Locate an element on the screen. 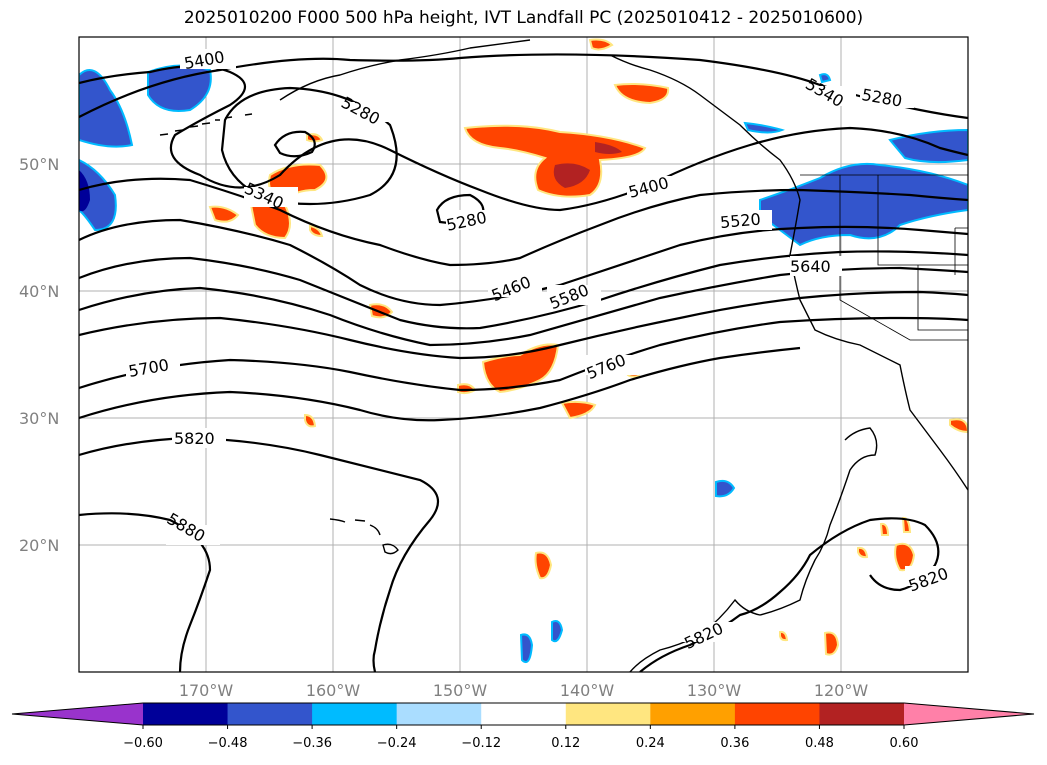 This screenshot has width=1047, height=765. lon-label: 140°W is located at coordinates (587, 690).